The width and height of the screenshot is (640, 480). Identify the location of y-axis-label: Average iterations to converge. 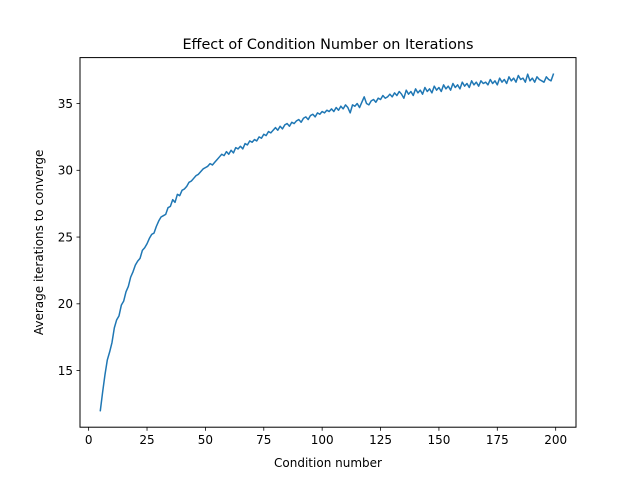
(39, 242).